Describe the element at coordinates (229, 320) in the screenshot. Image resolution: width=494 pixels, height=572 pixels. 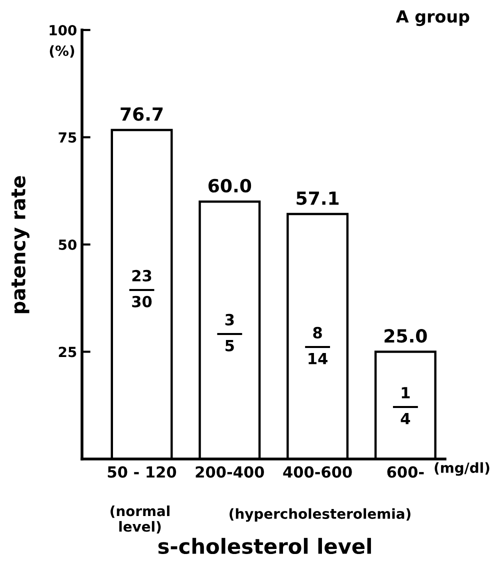
I see `annotation: 3` at that location.